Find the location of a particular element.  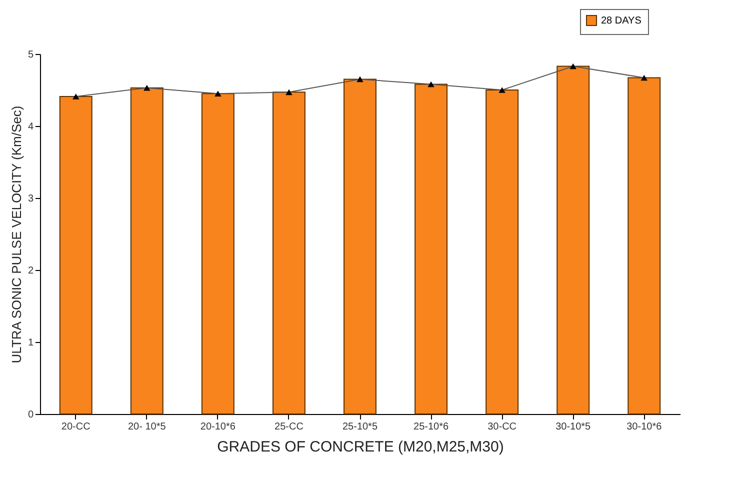

y-tick-label: 5 is located at coordinates (31, 55).